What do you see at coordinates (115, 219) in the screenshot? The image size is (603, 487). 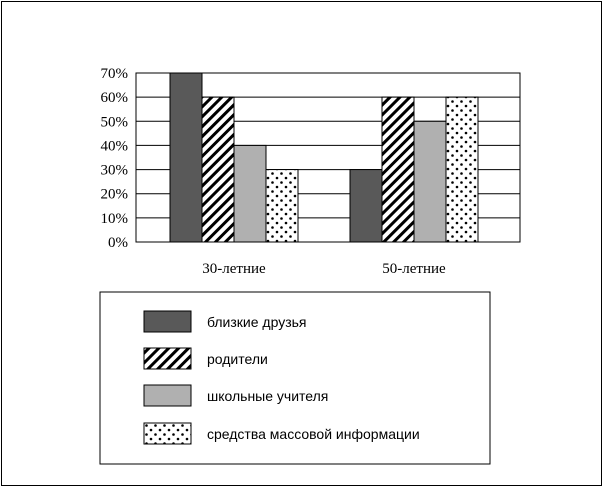 I see `y-tick-label: 10%` at bounding box center [115, 219].